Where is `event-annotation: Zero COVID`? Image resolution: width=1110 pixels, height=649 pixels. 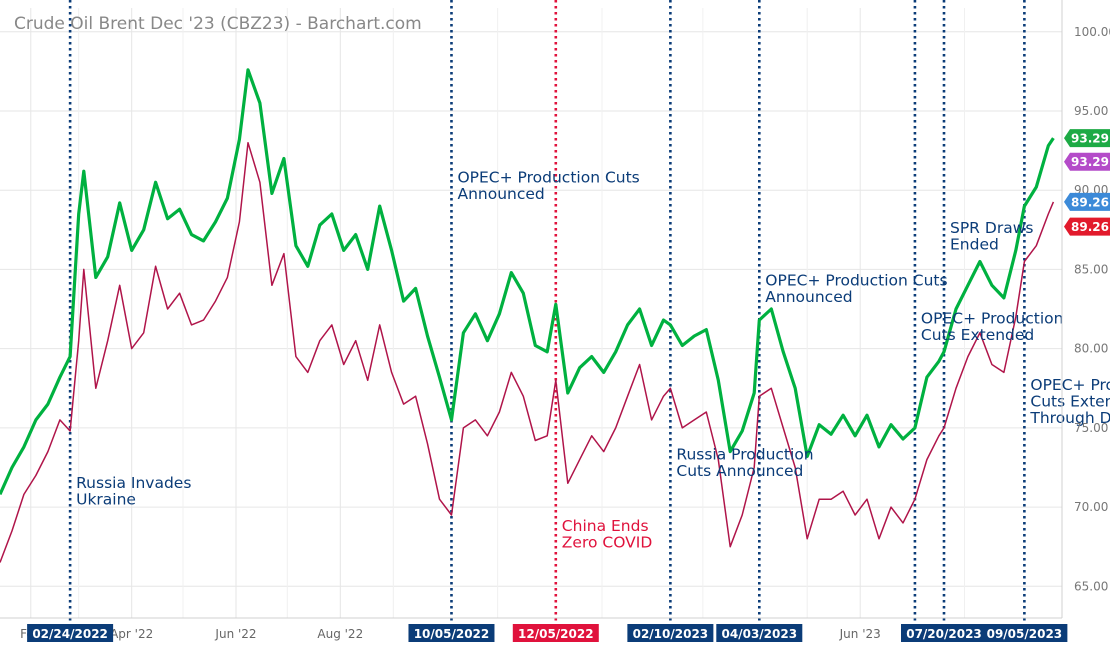
event-annotation: Zero COVID is located at coordinates (607, 542).